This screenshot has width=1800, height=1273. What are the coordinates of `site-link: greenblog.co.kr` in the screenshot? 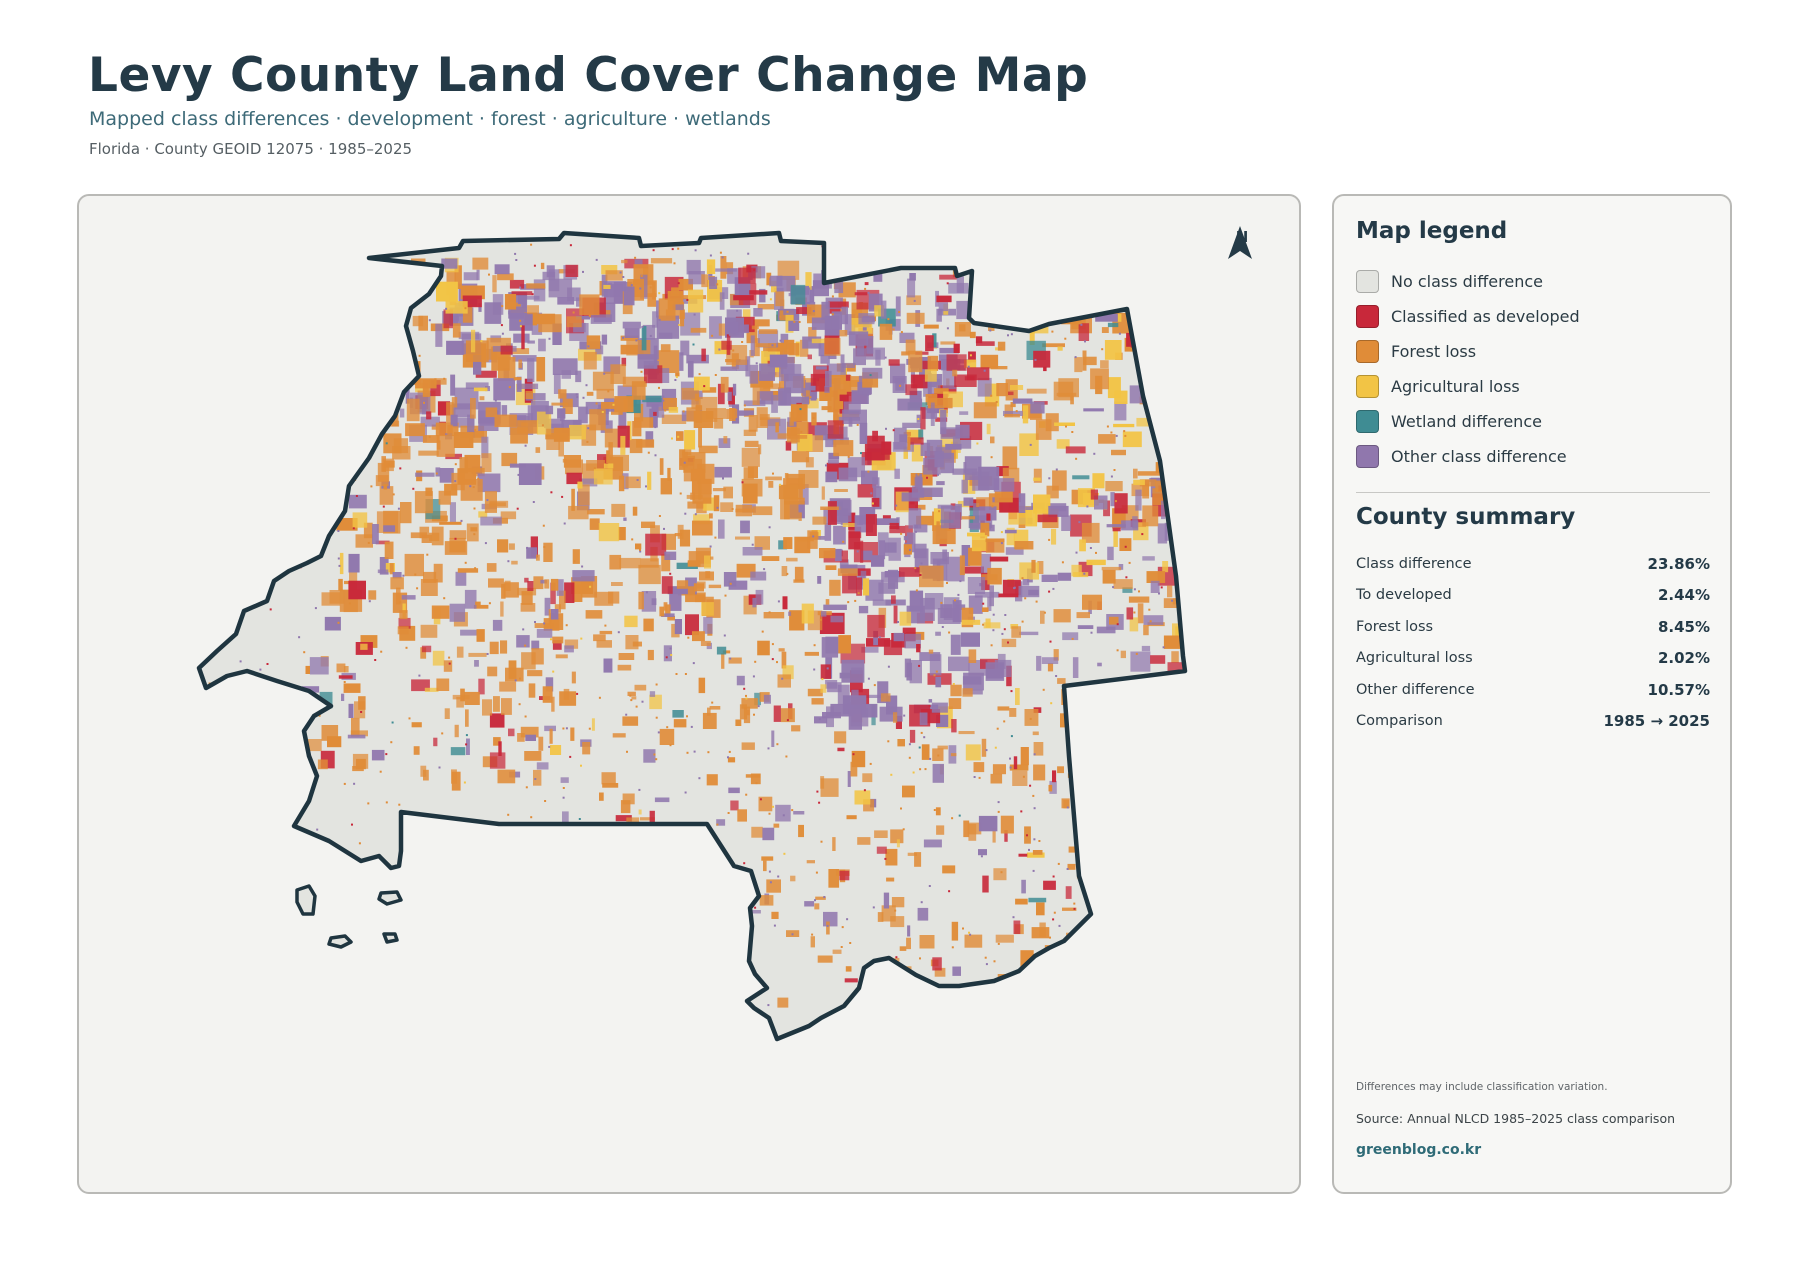 It's located at (1419, 1150).